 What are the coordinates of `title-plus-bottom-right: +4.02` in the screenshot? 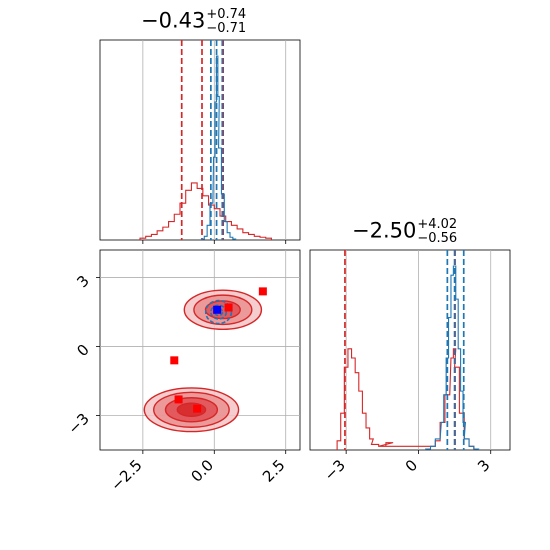 It's located at (437, 224).